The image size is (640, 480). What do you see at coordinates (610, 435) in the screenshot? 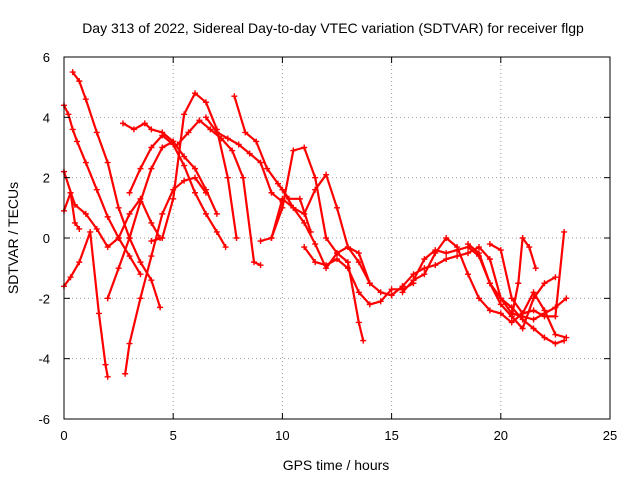
I see `x-tick-label: 25` at bounding box center [610, 435].